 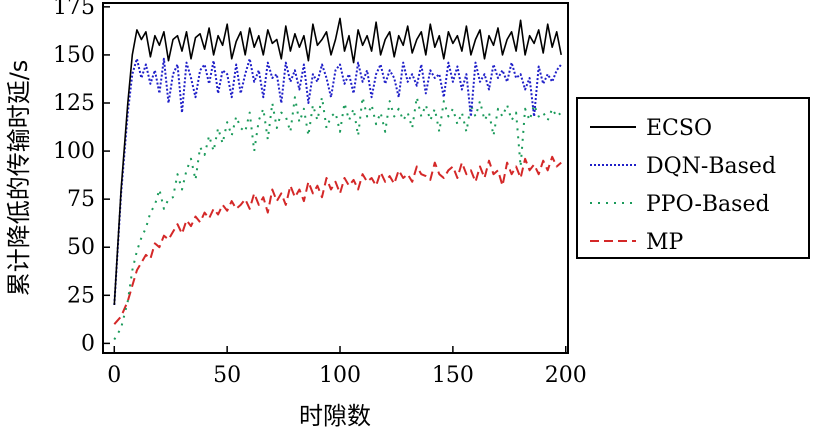 What do you see at coordinates (88, 343) in the screenshot?
I see `y-tick-label: 0` at bounding box center [88, 343].